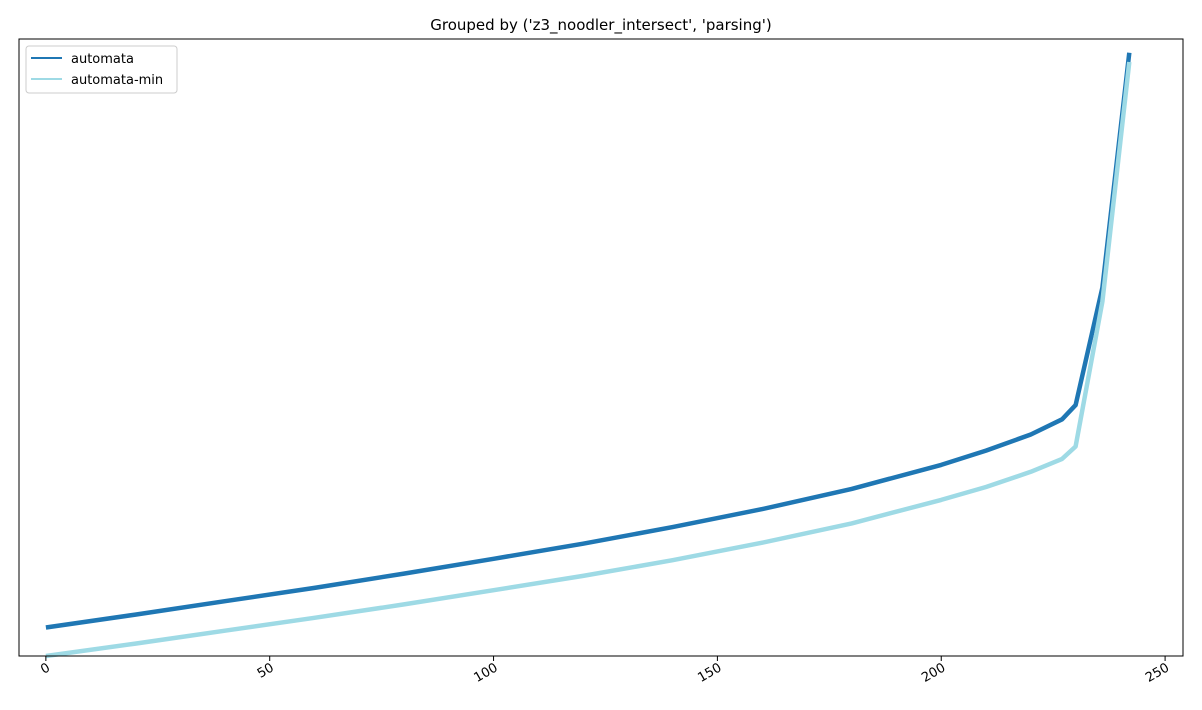 The image size is (1202, 710). Describe the element at coordinates (102, 59) in the screenshot. I see `legend-label: automata` at that location.